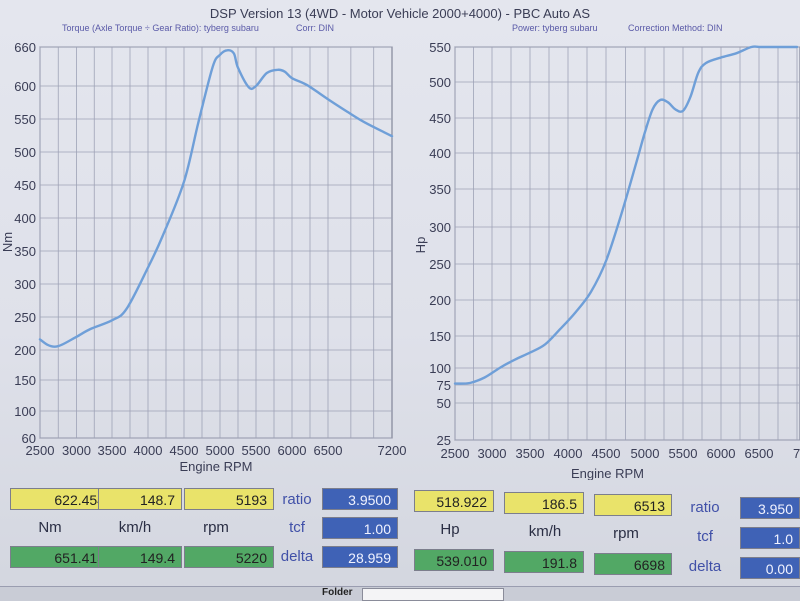  Describe the element at coordinates (626, 533) in the screenshot. I see `power-rpm-unit-label: rpm` at that location.